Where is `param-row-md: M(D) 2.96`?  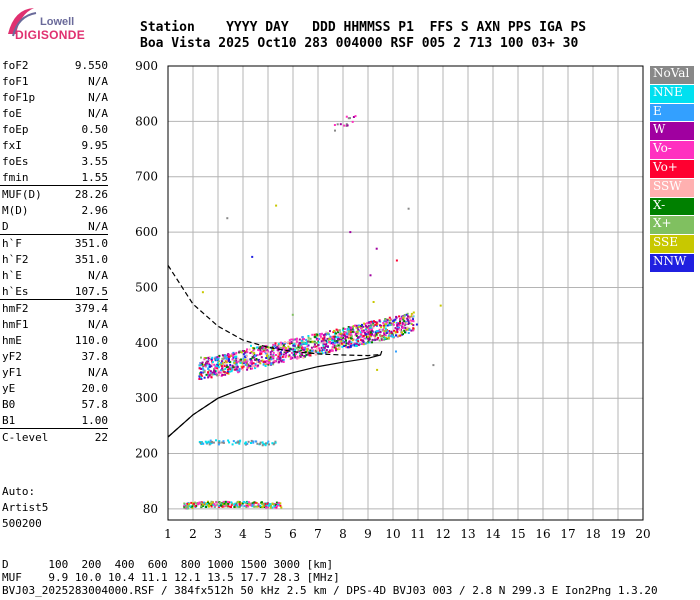
param-row-md: M(D) 2.96 is located at coordinates (55, 211).